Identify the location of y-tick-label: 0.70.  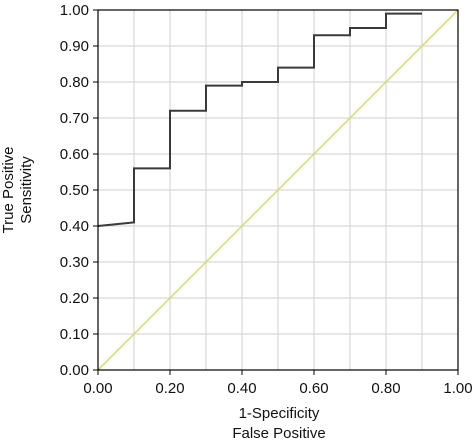
(74, 118).